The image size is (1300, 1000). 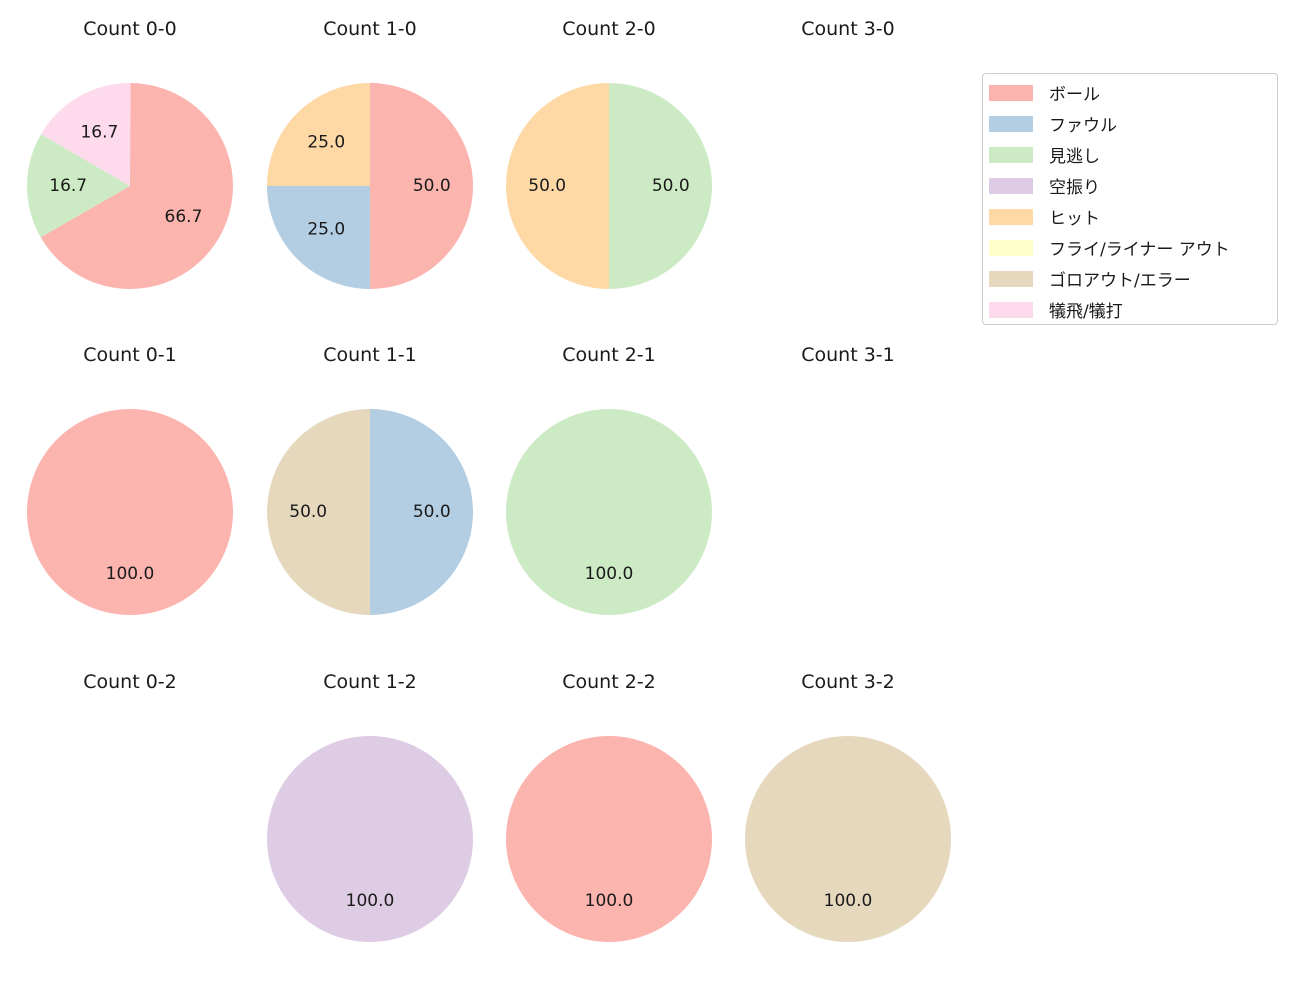 I want to click on legend-label: 見逃し, so click(x=1074, y=157).